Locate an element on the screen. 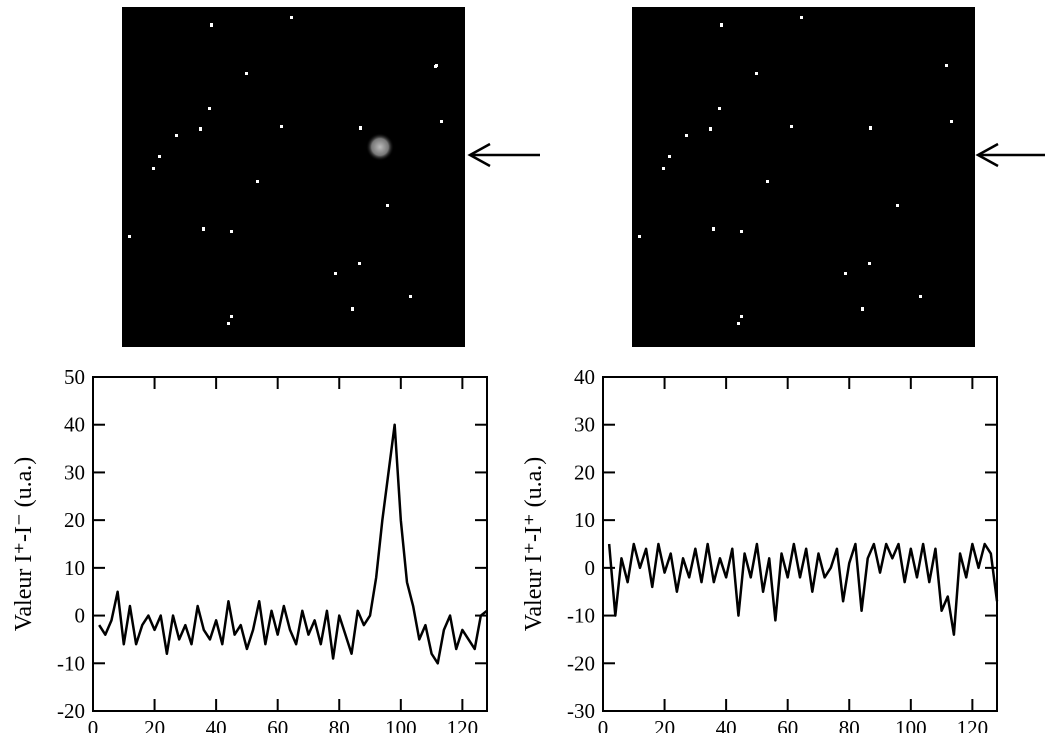  y-axis-label: Valeur I⁺-I⁺ (u.a.) is located at coordinates (534, 544).